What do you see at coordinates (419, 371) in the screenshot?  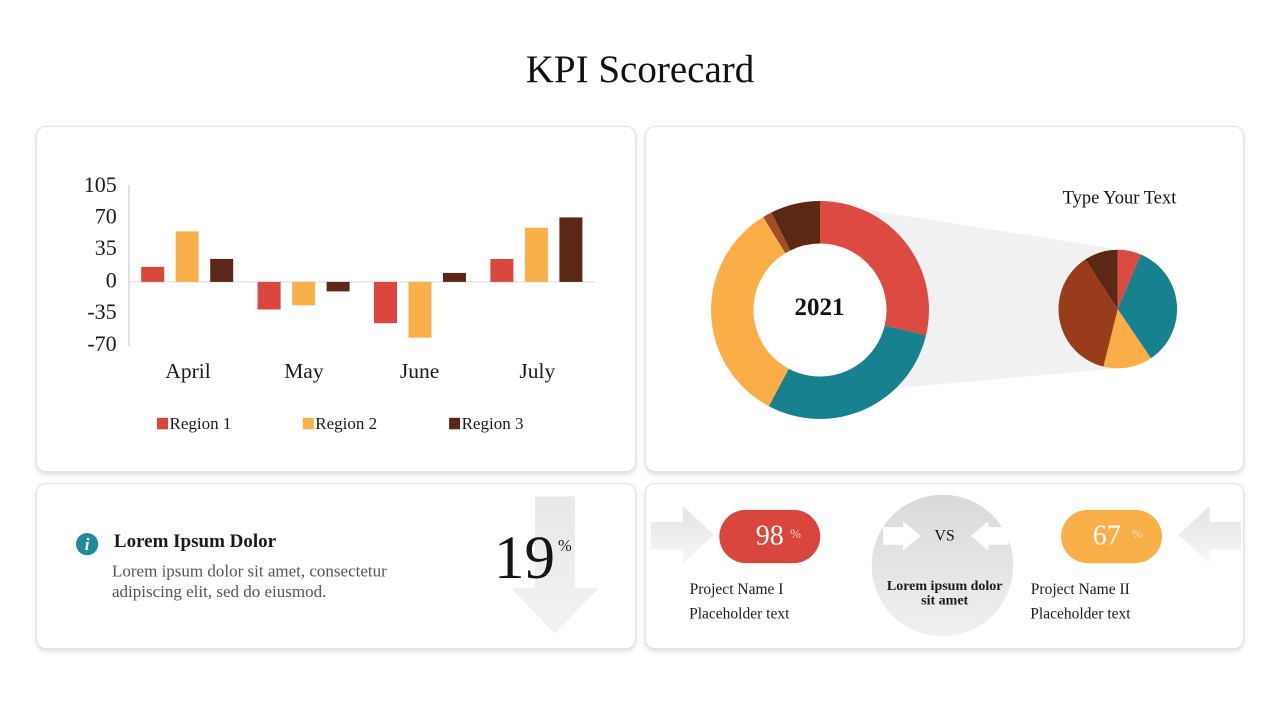 I see `svg-text: June` at bounding box center [419, 371].